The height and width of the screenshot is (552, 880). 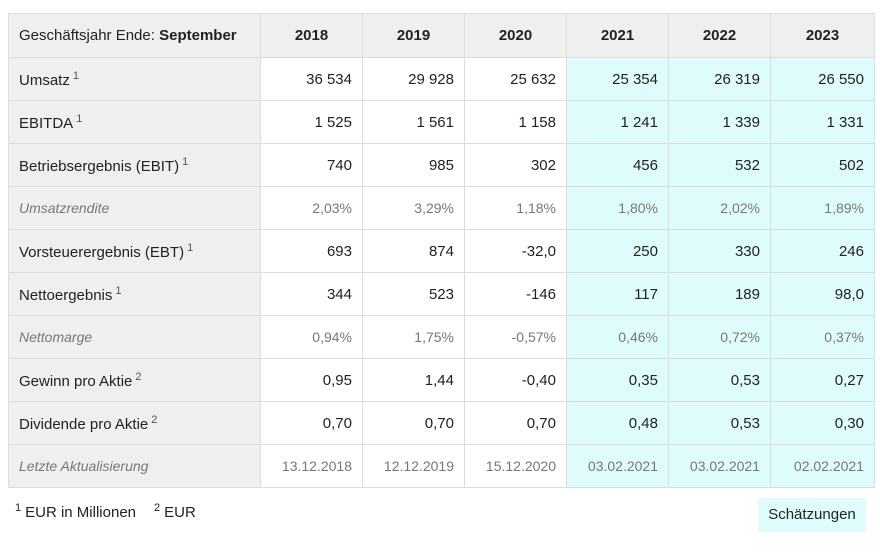 I want to click on footnote: 2 EUR, so click(x=175, y=511).